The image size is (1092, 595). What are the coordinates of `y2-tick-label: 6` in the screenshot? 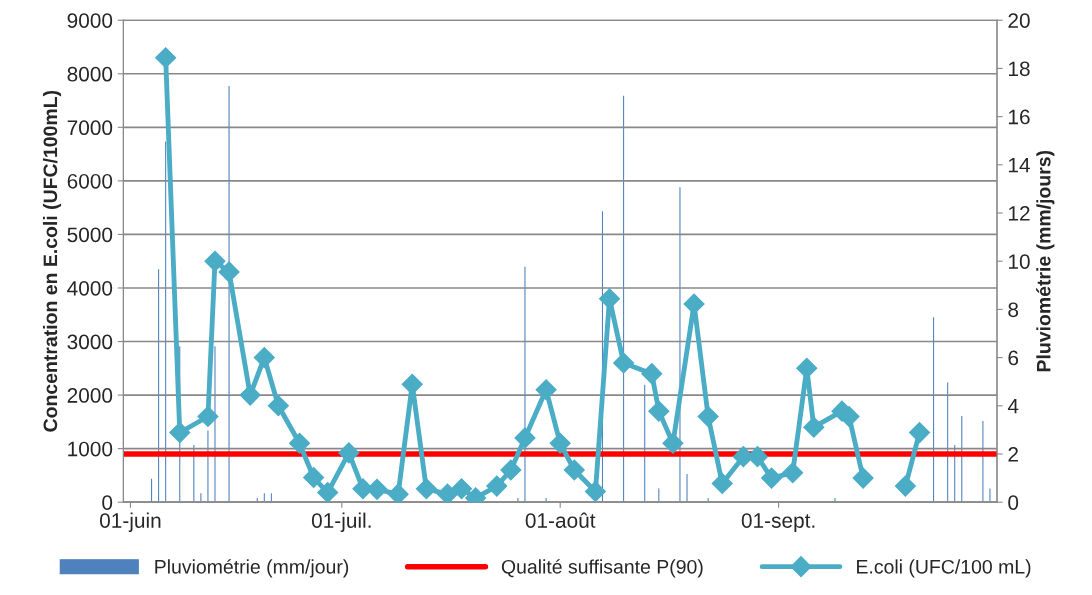 It's located at (1013, 358).